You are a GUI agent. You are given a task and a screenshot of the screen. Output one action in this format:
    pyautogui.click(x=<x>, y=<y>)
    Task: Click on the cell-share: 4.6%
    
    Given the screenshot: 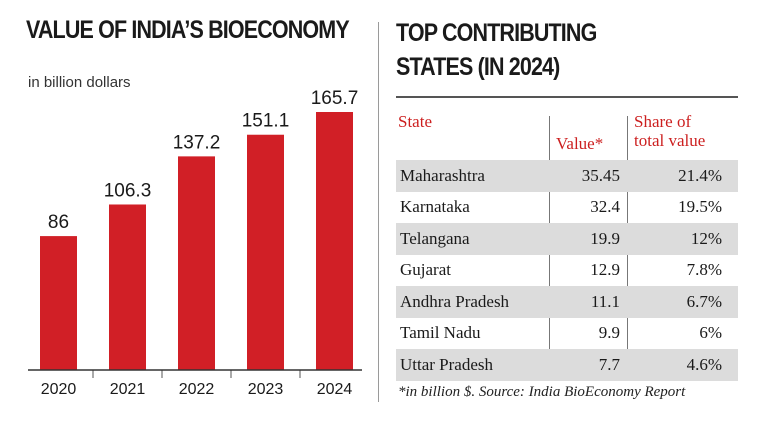 What is the action you would take?
    pyautogui.click(x=704, y=364)
    